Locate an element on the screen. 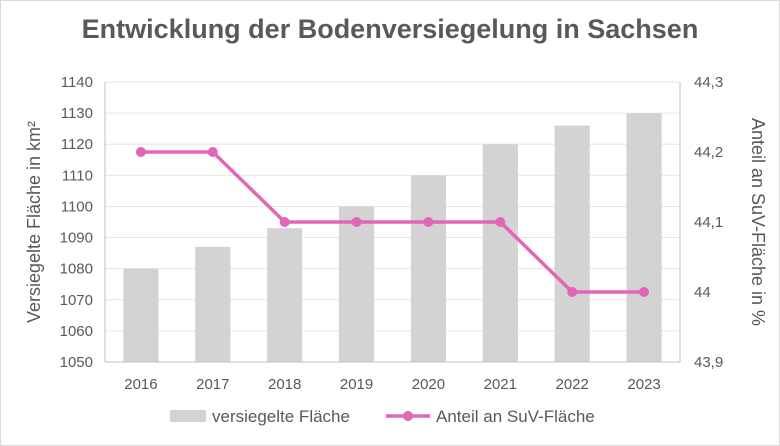  y2-tick-label: 44 is located at coordinates (702, 292).